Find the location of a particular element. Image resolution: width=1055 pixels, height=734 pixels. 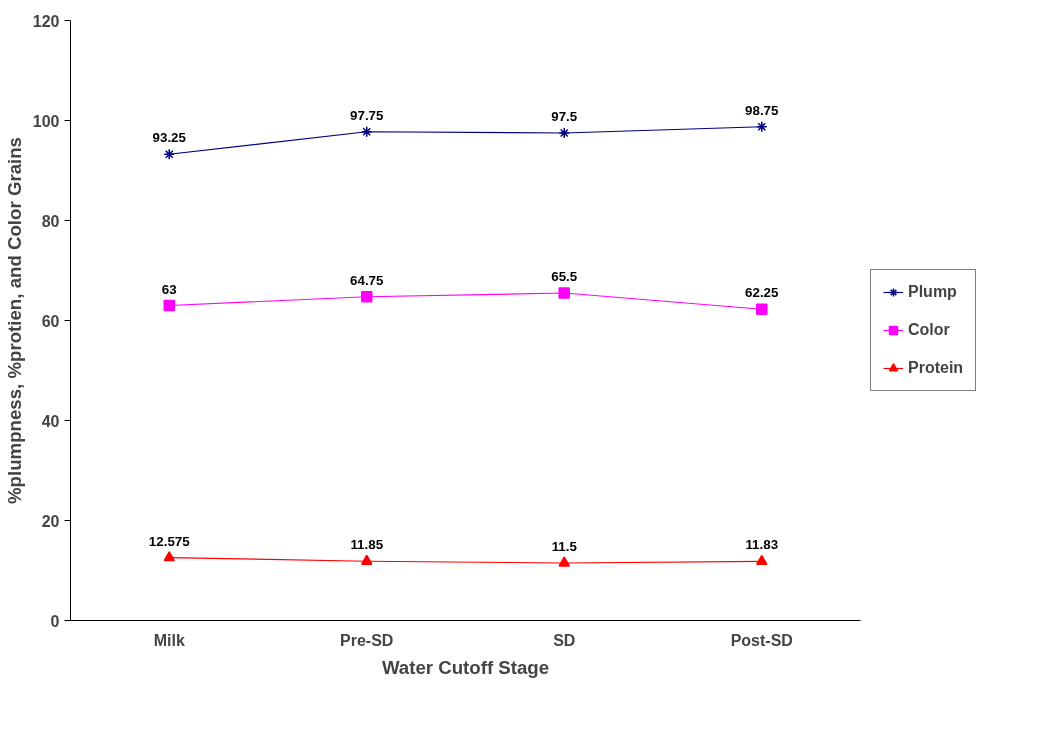

x-axis-title: Water Cutoff Stage is located at coordinates (465, 667).